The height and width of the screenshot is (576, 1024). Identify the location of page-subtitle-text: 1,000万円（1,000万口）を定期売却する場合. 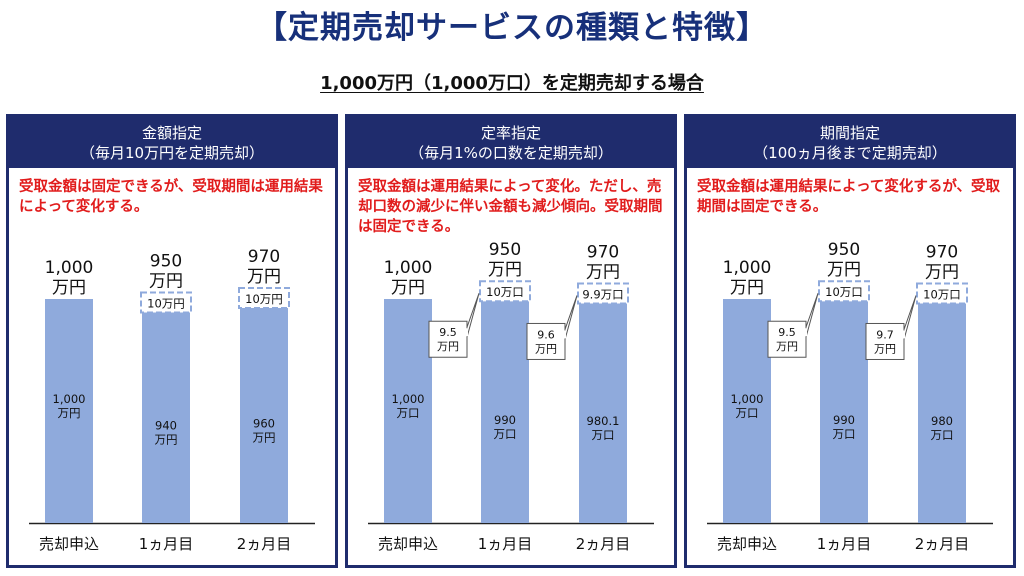
(512, 83).